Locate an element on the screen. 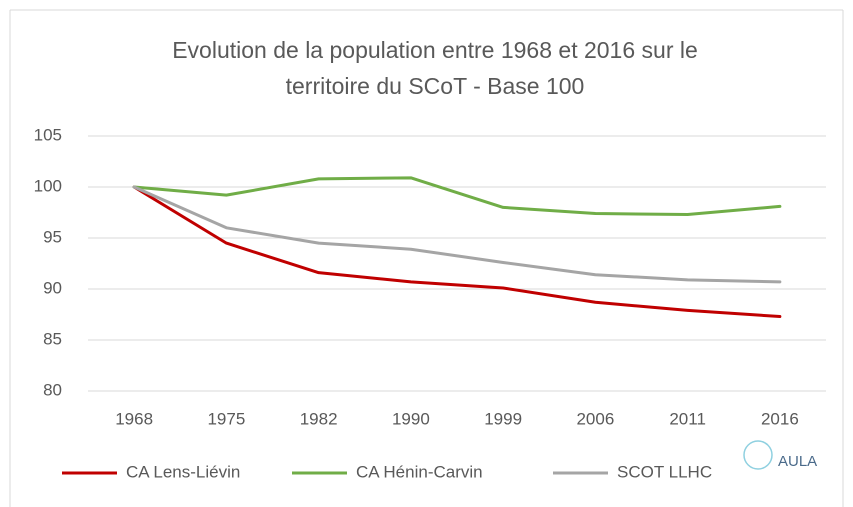 The image size is (853, 507). logo-text: AULA is located at coordinates (797, 461).